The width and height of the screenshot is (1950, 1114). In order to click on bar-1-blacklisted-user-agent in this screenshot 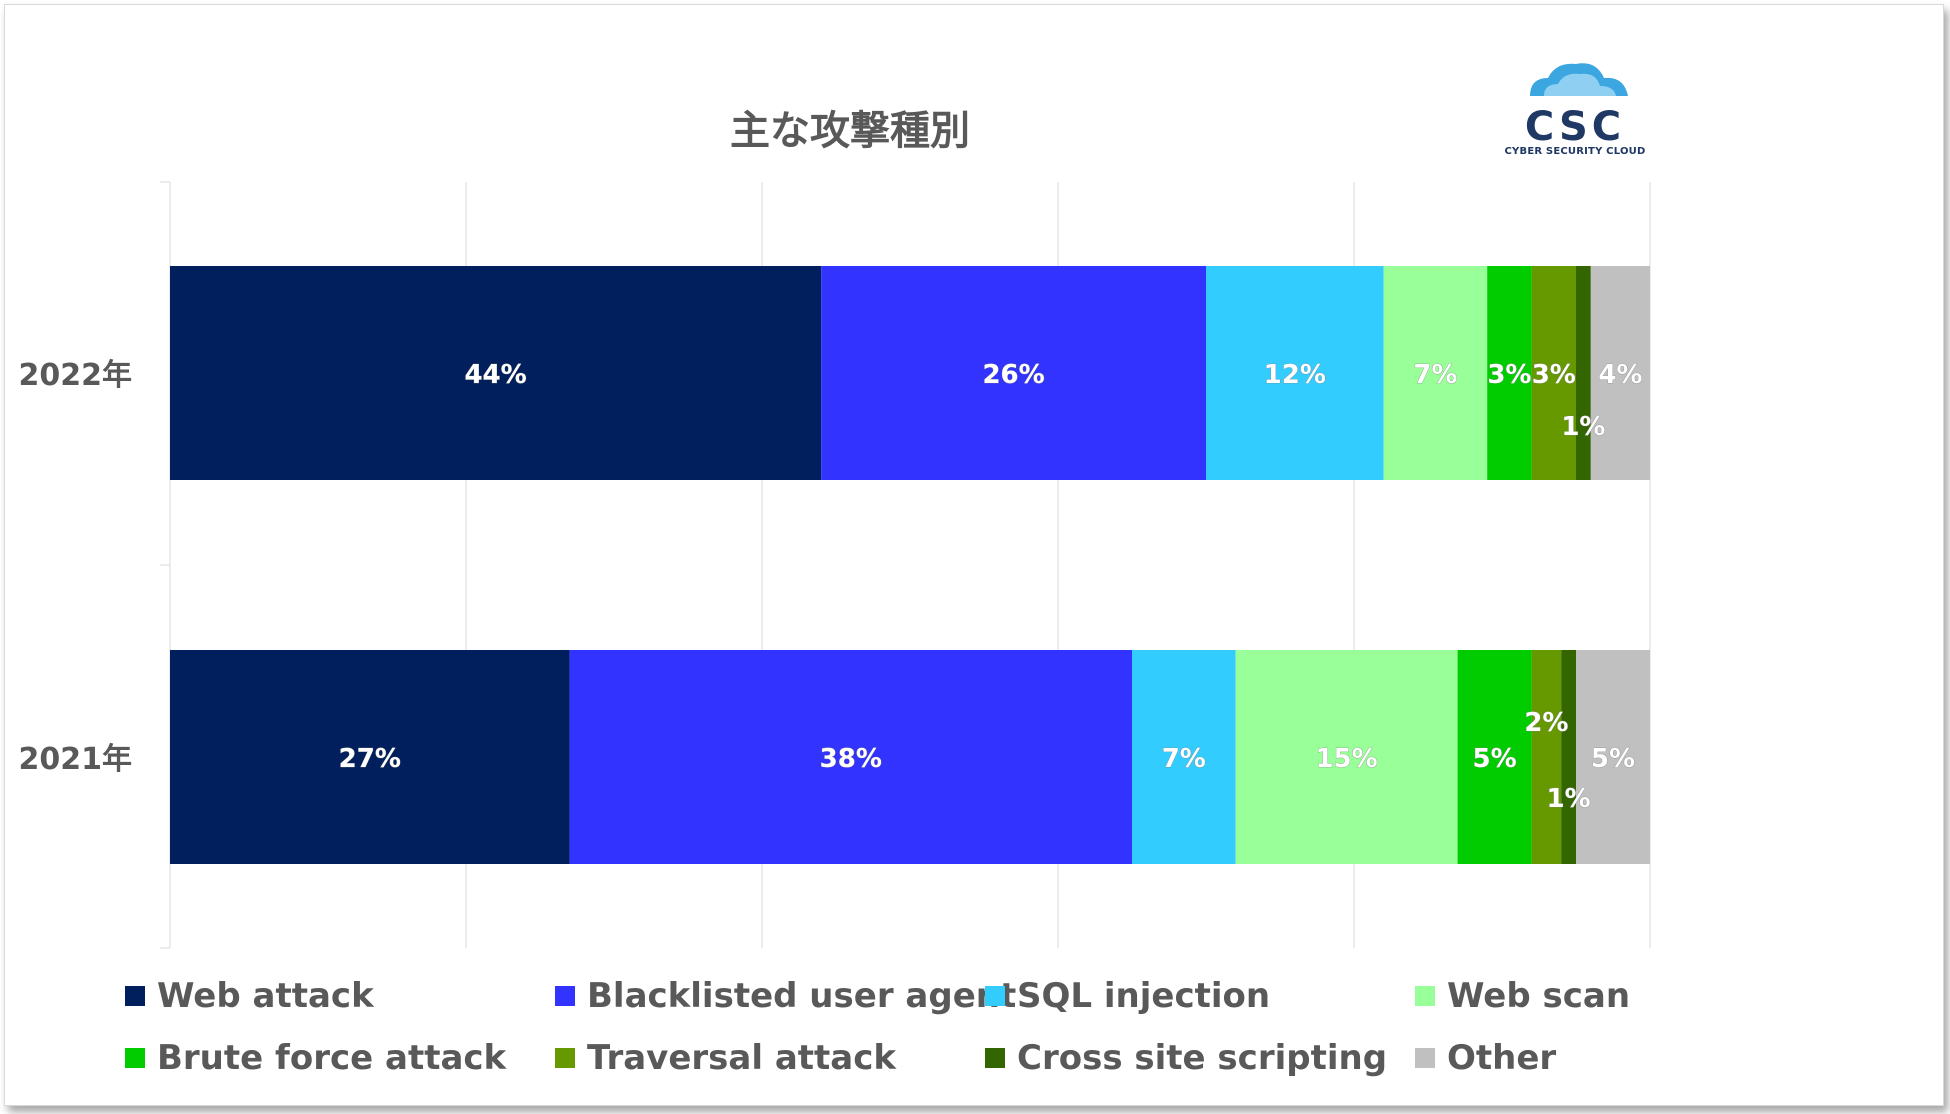, I will do `click(850, 757)`.